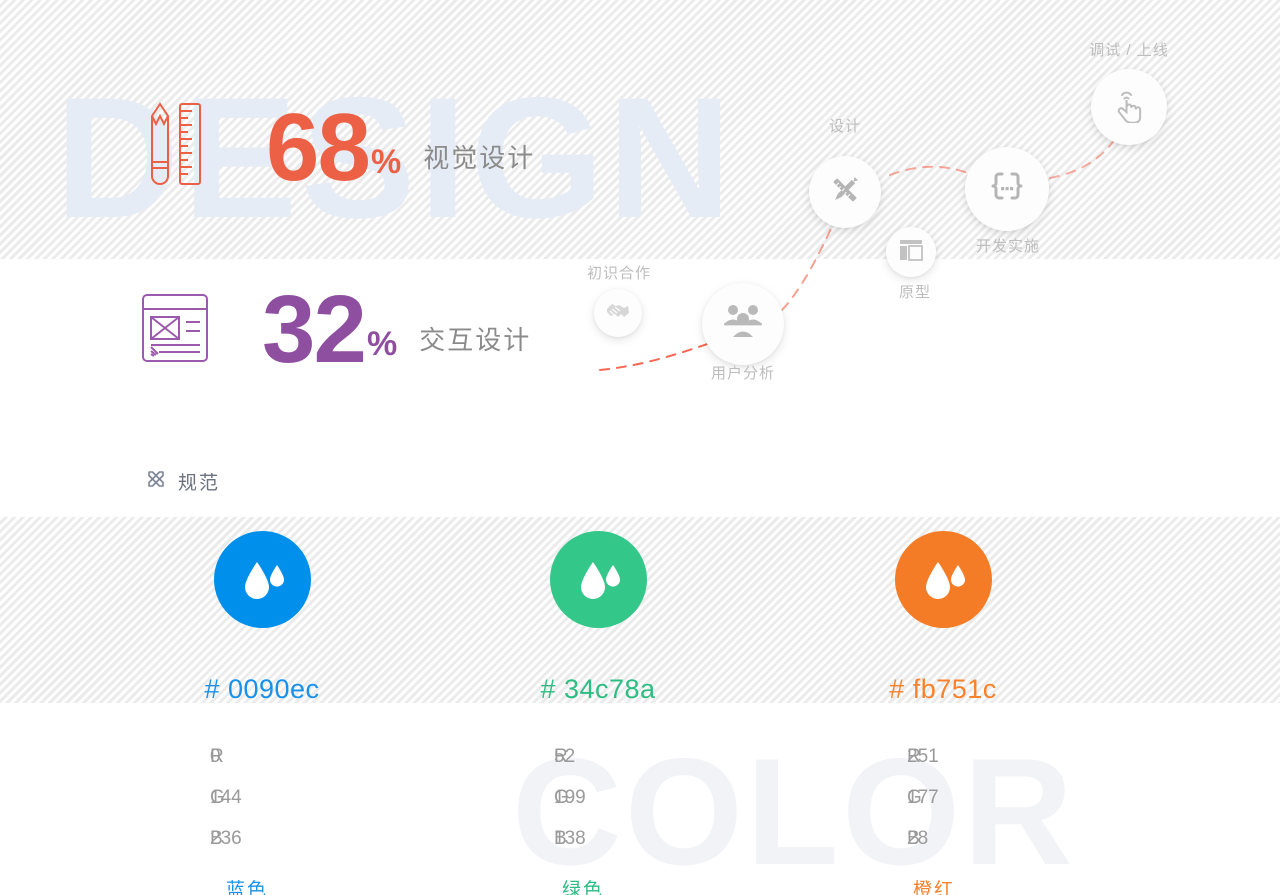  I want to click on rgb-values-orange: R 251 G 177 B 28 橙红, so click(959, 815).